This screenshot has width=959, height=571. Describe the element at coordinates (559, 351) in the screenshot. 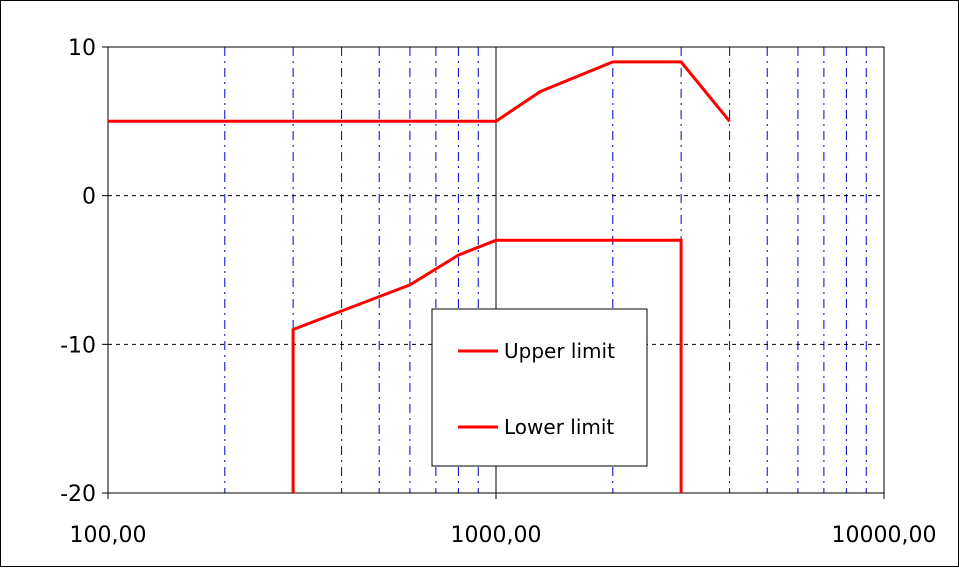

I see `legend-label: Upper limit` at that location.